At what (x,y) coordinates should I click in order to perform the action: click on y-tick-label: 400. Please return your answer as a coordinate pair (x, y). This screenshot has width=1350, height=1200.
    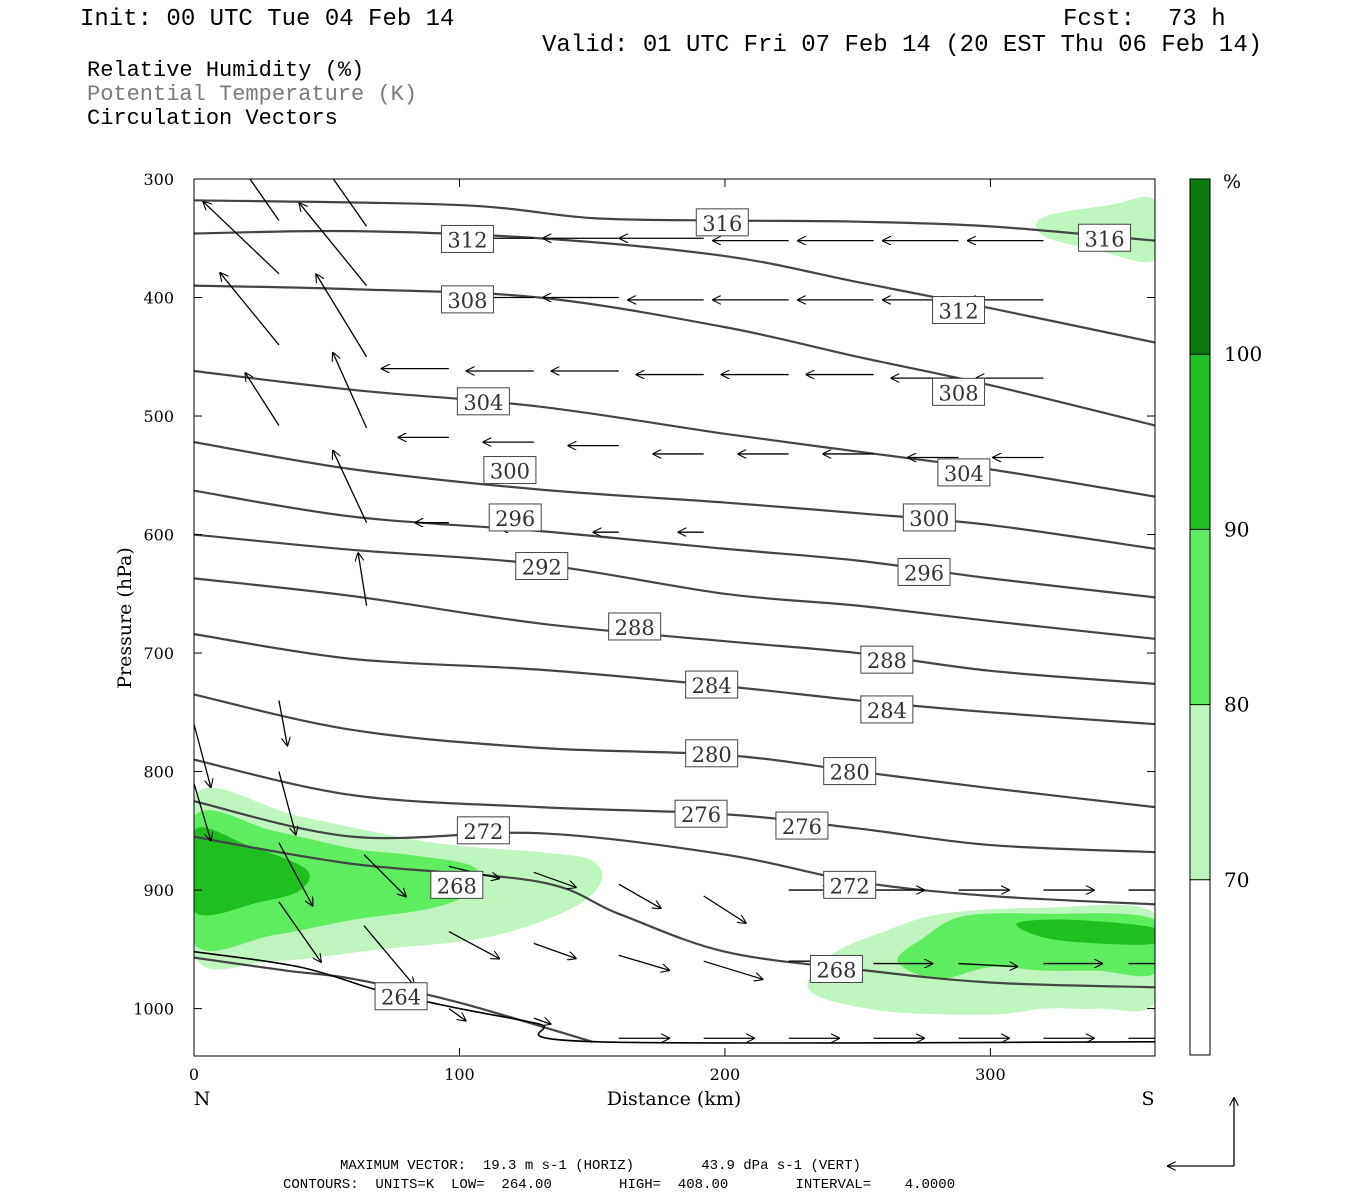
    Looking at the image, I should click on (158, 298).